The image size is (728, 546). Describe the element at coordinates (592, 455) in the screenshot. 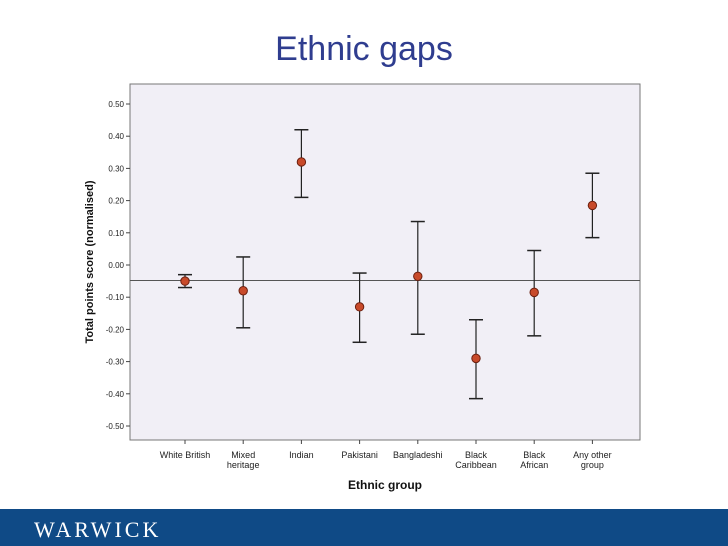

I see `x-tick-label: Any other` at that location.